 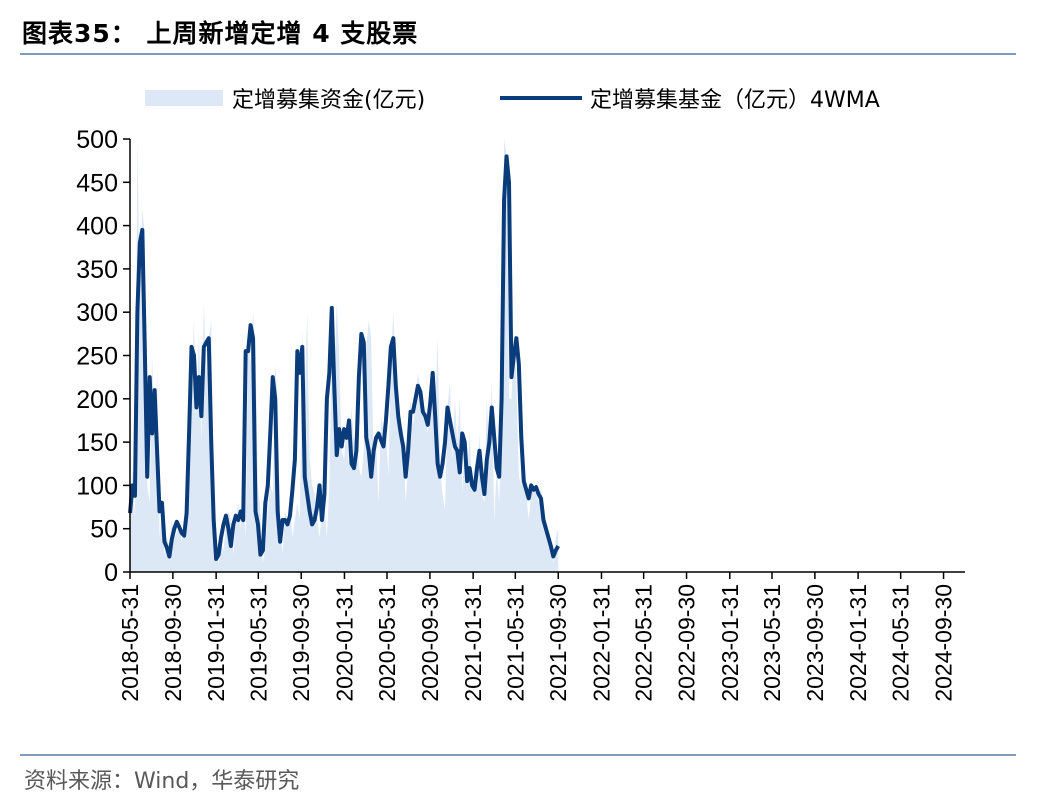 I want to click on x-tick-label: 2023-01-31, so click(x=730, y=643).